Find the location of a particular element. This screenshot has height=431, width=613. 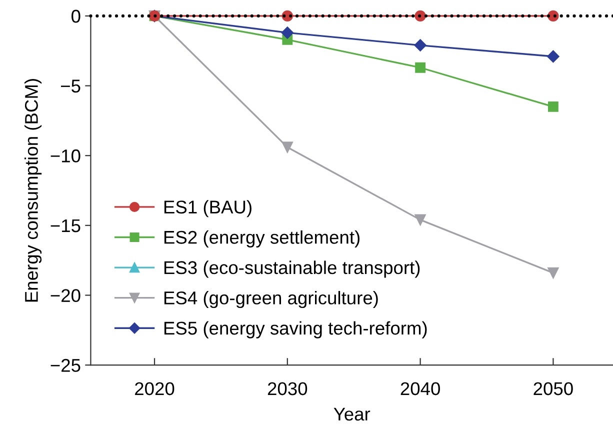

x-tick-label: 2030 is located at coordinates (288, 389).